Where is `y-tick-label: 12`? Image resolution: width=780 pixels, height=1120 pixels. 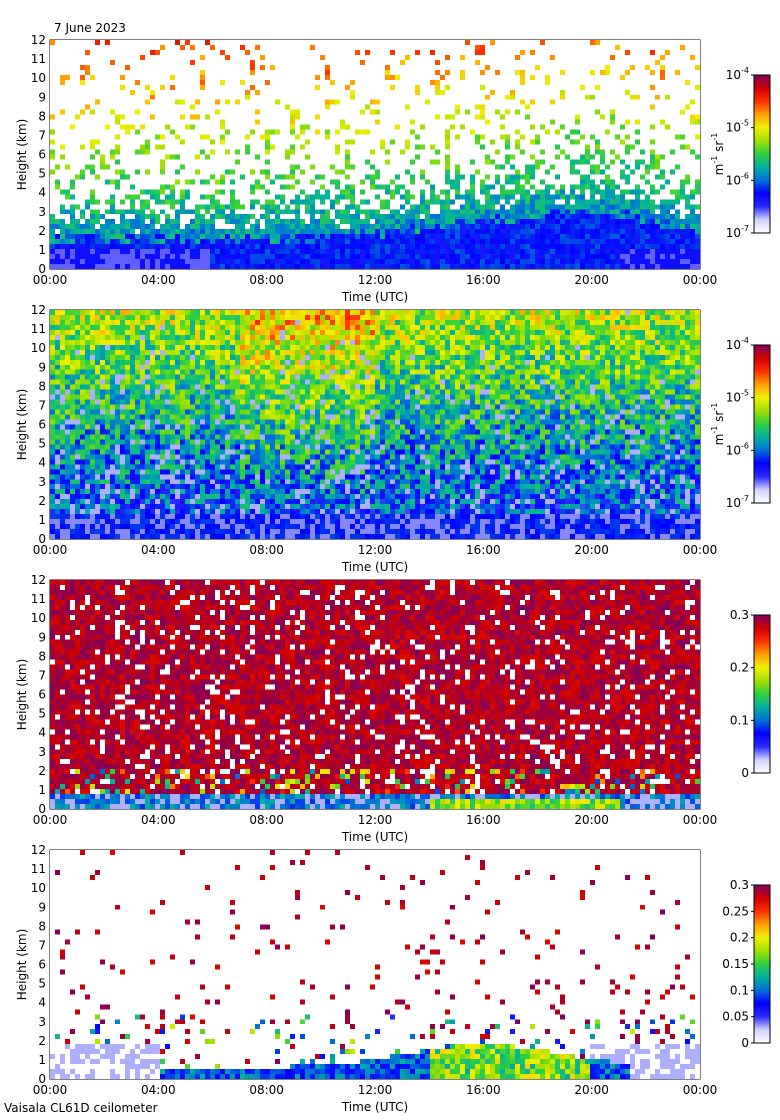
y-tick-label: 12 is located at coordinates (38, 310).